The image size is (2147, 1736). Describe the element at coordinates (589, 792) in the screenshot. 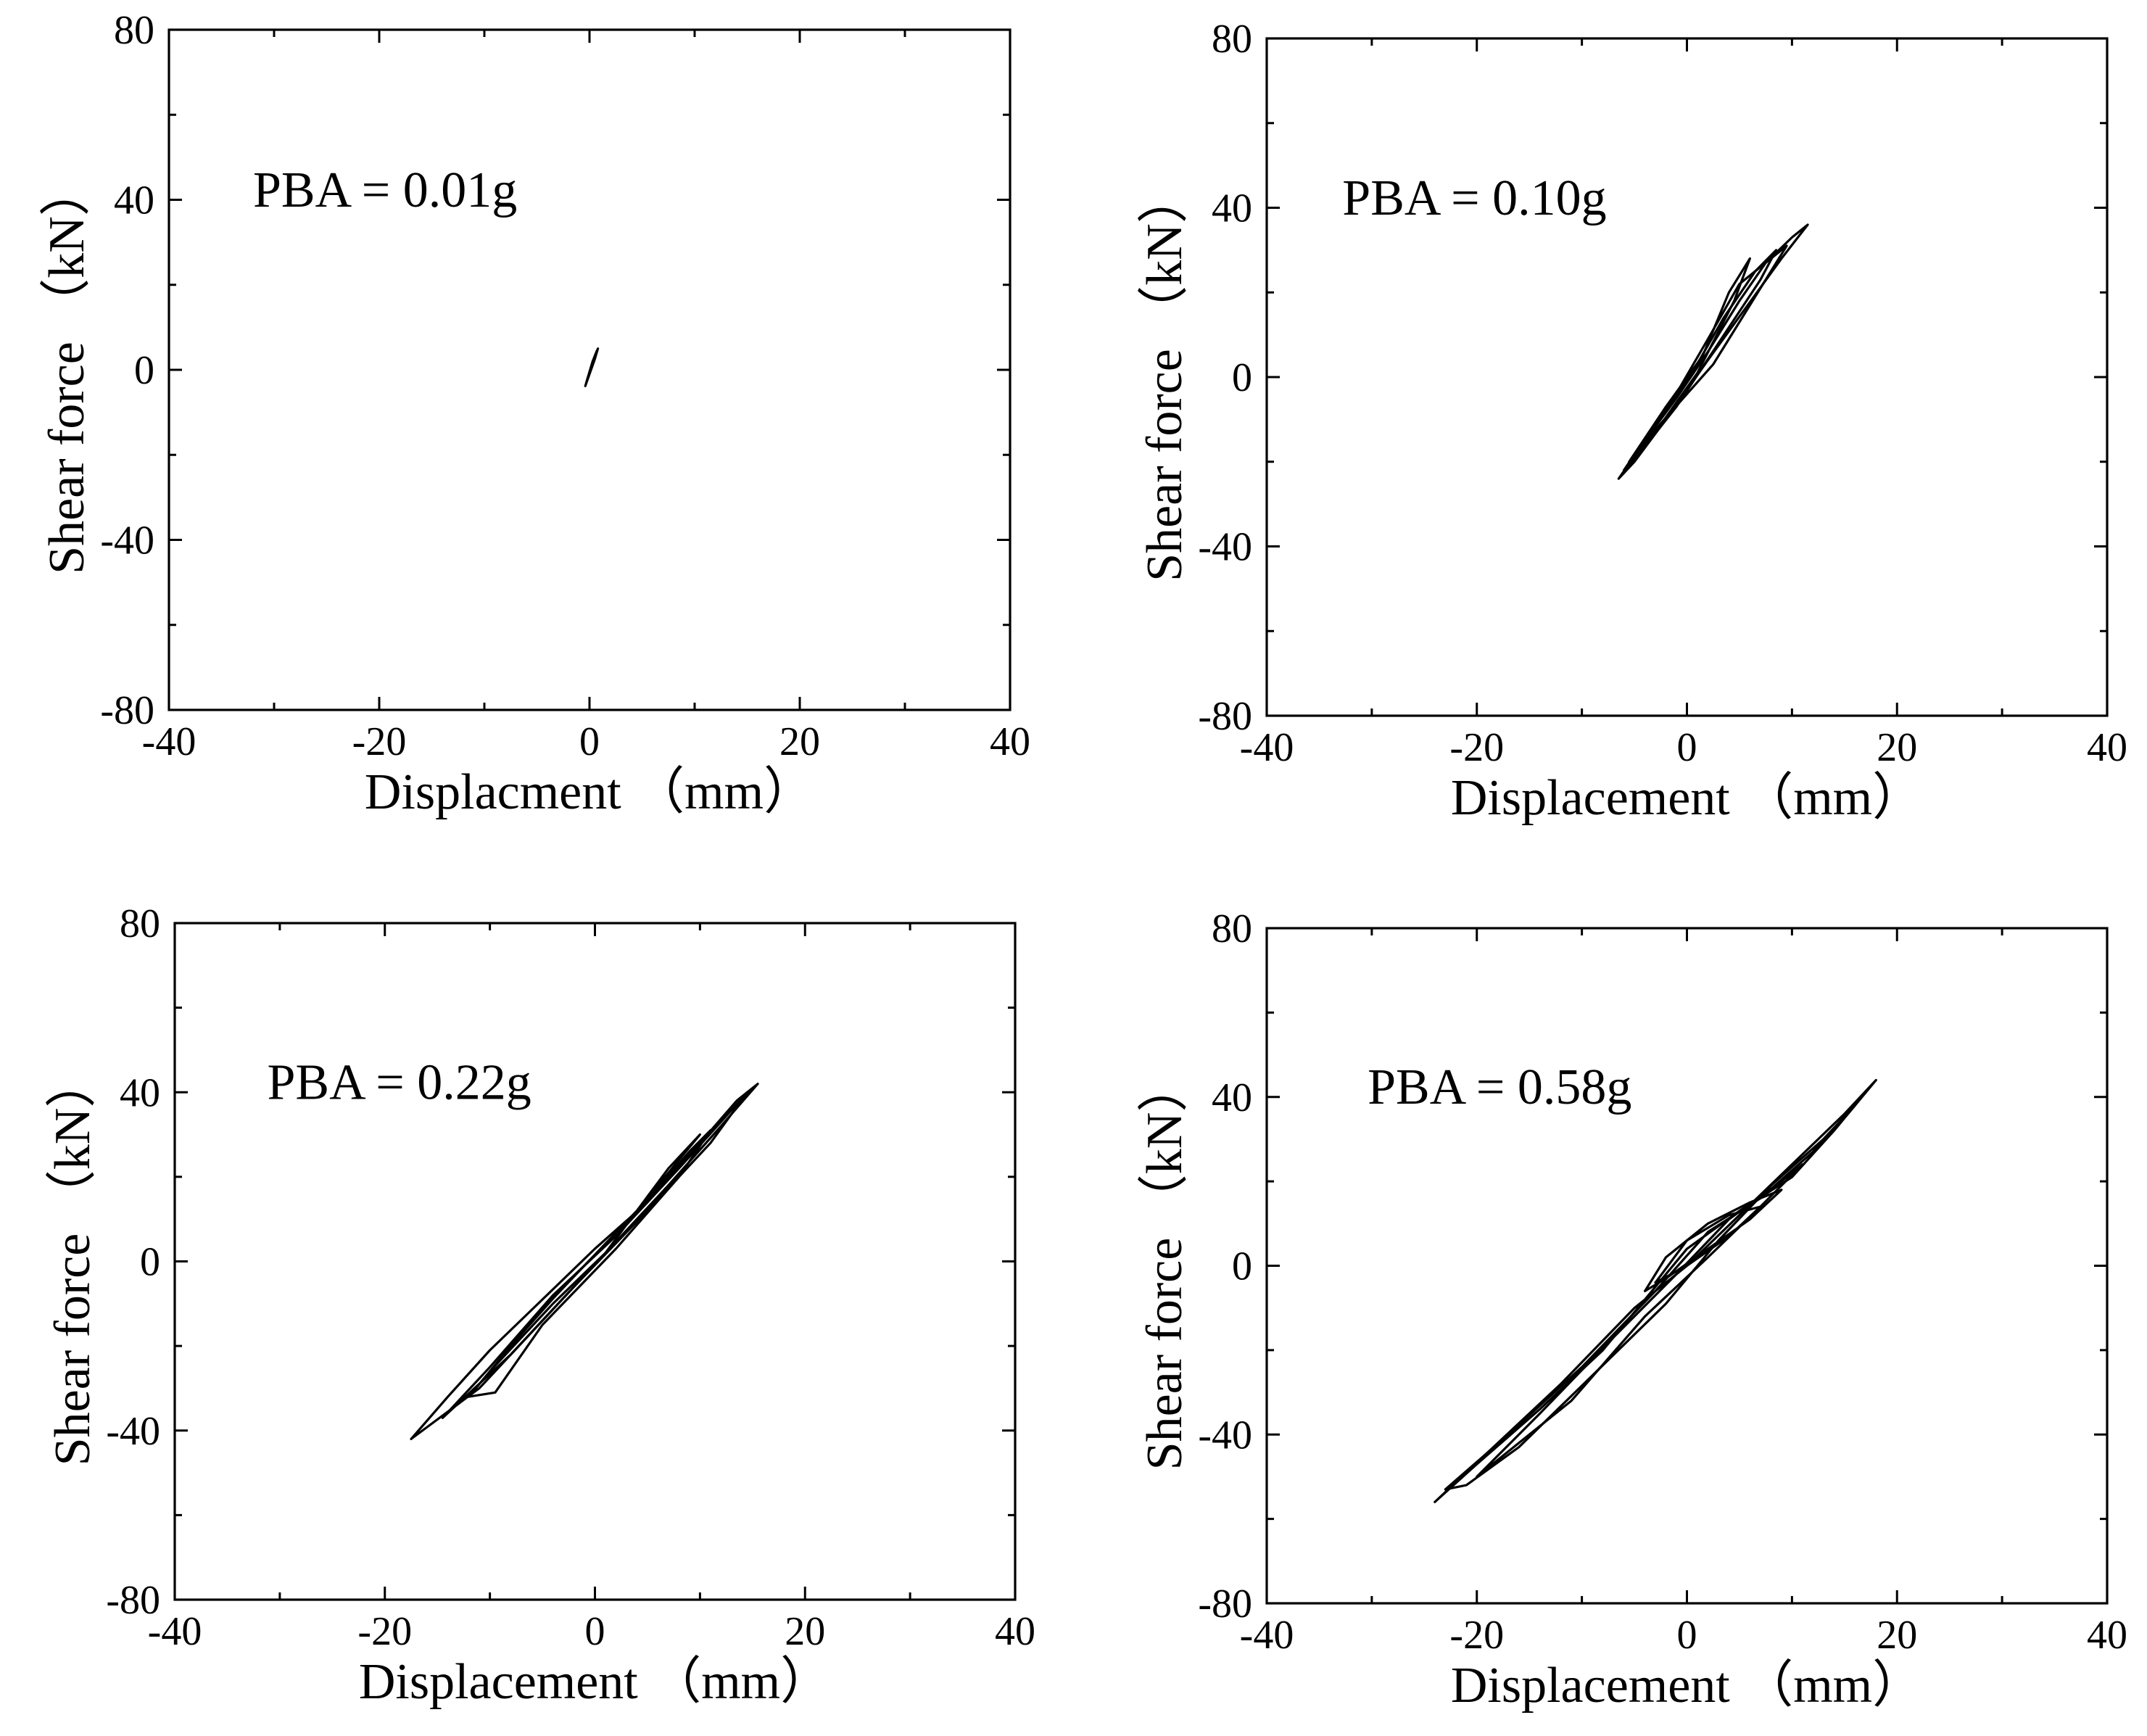

I see `x-axis-title: Displacment （mm）` at that location.